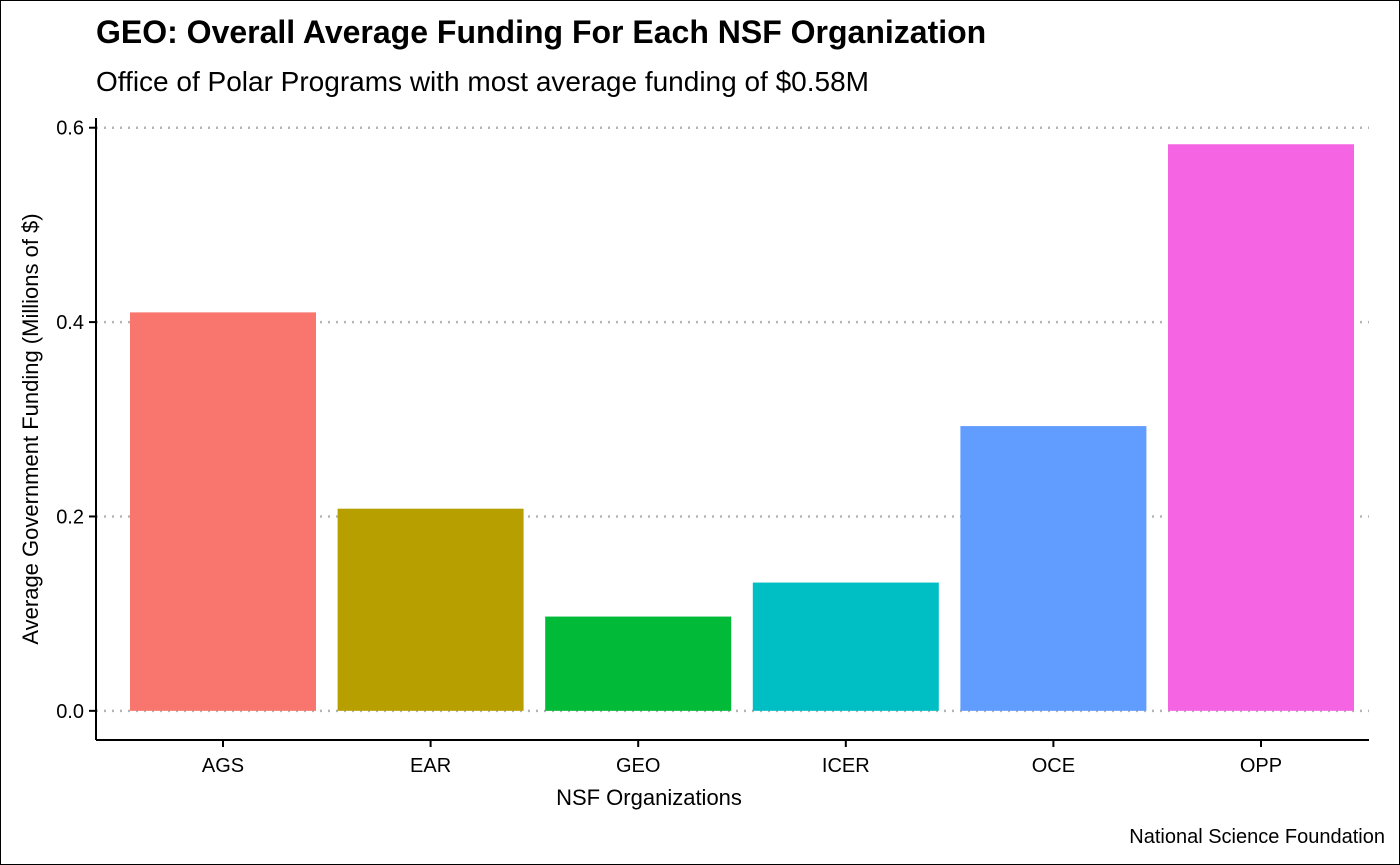 The image size is (1400, 865). What do you see at coordinates (1261, 766) in the screenshot?
I see `x-tick-label-opp: OPP` at bounding box center [1261, 766].